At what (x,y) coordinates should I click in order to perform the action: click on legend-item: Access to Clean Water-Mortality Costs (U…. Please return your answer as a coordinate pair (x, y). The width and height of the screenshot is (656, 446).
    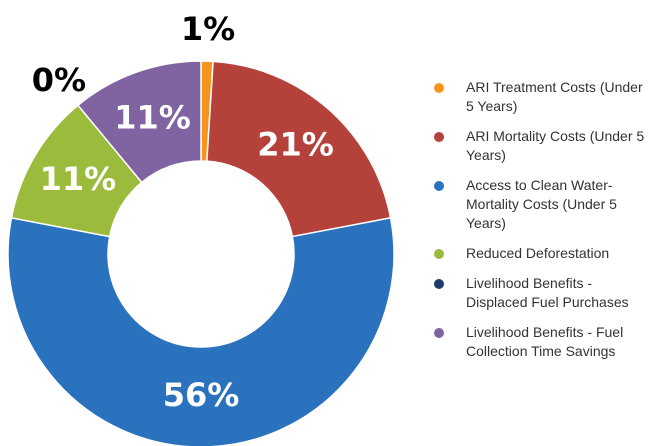
    Looking at the image, I should click on (543, 204).